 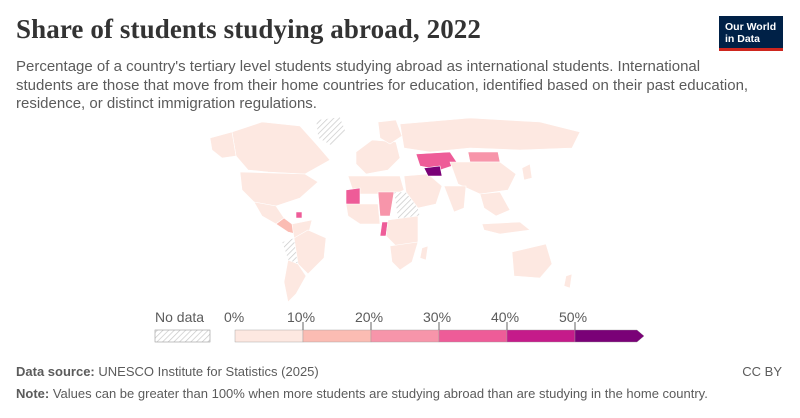 What do you see at coordinates (369, 317) in the screenshot?
I see `legend-tick-20: 20%` at bounding box center [369, 317].